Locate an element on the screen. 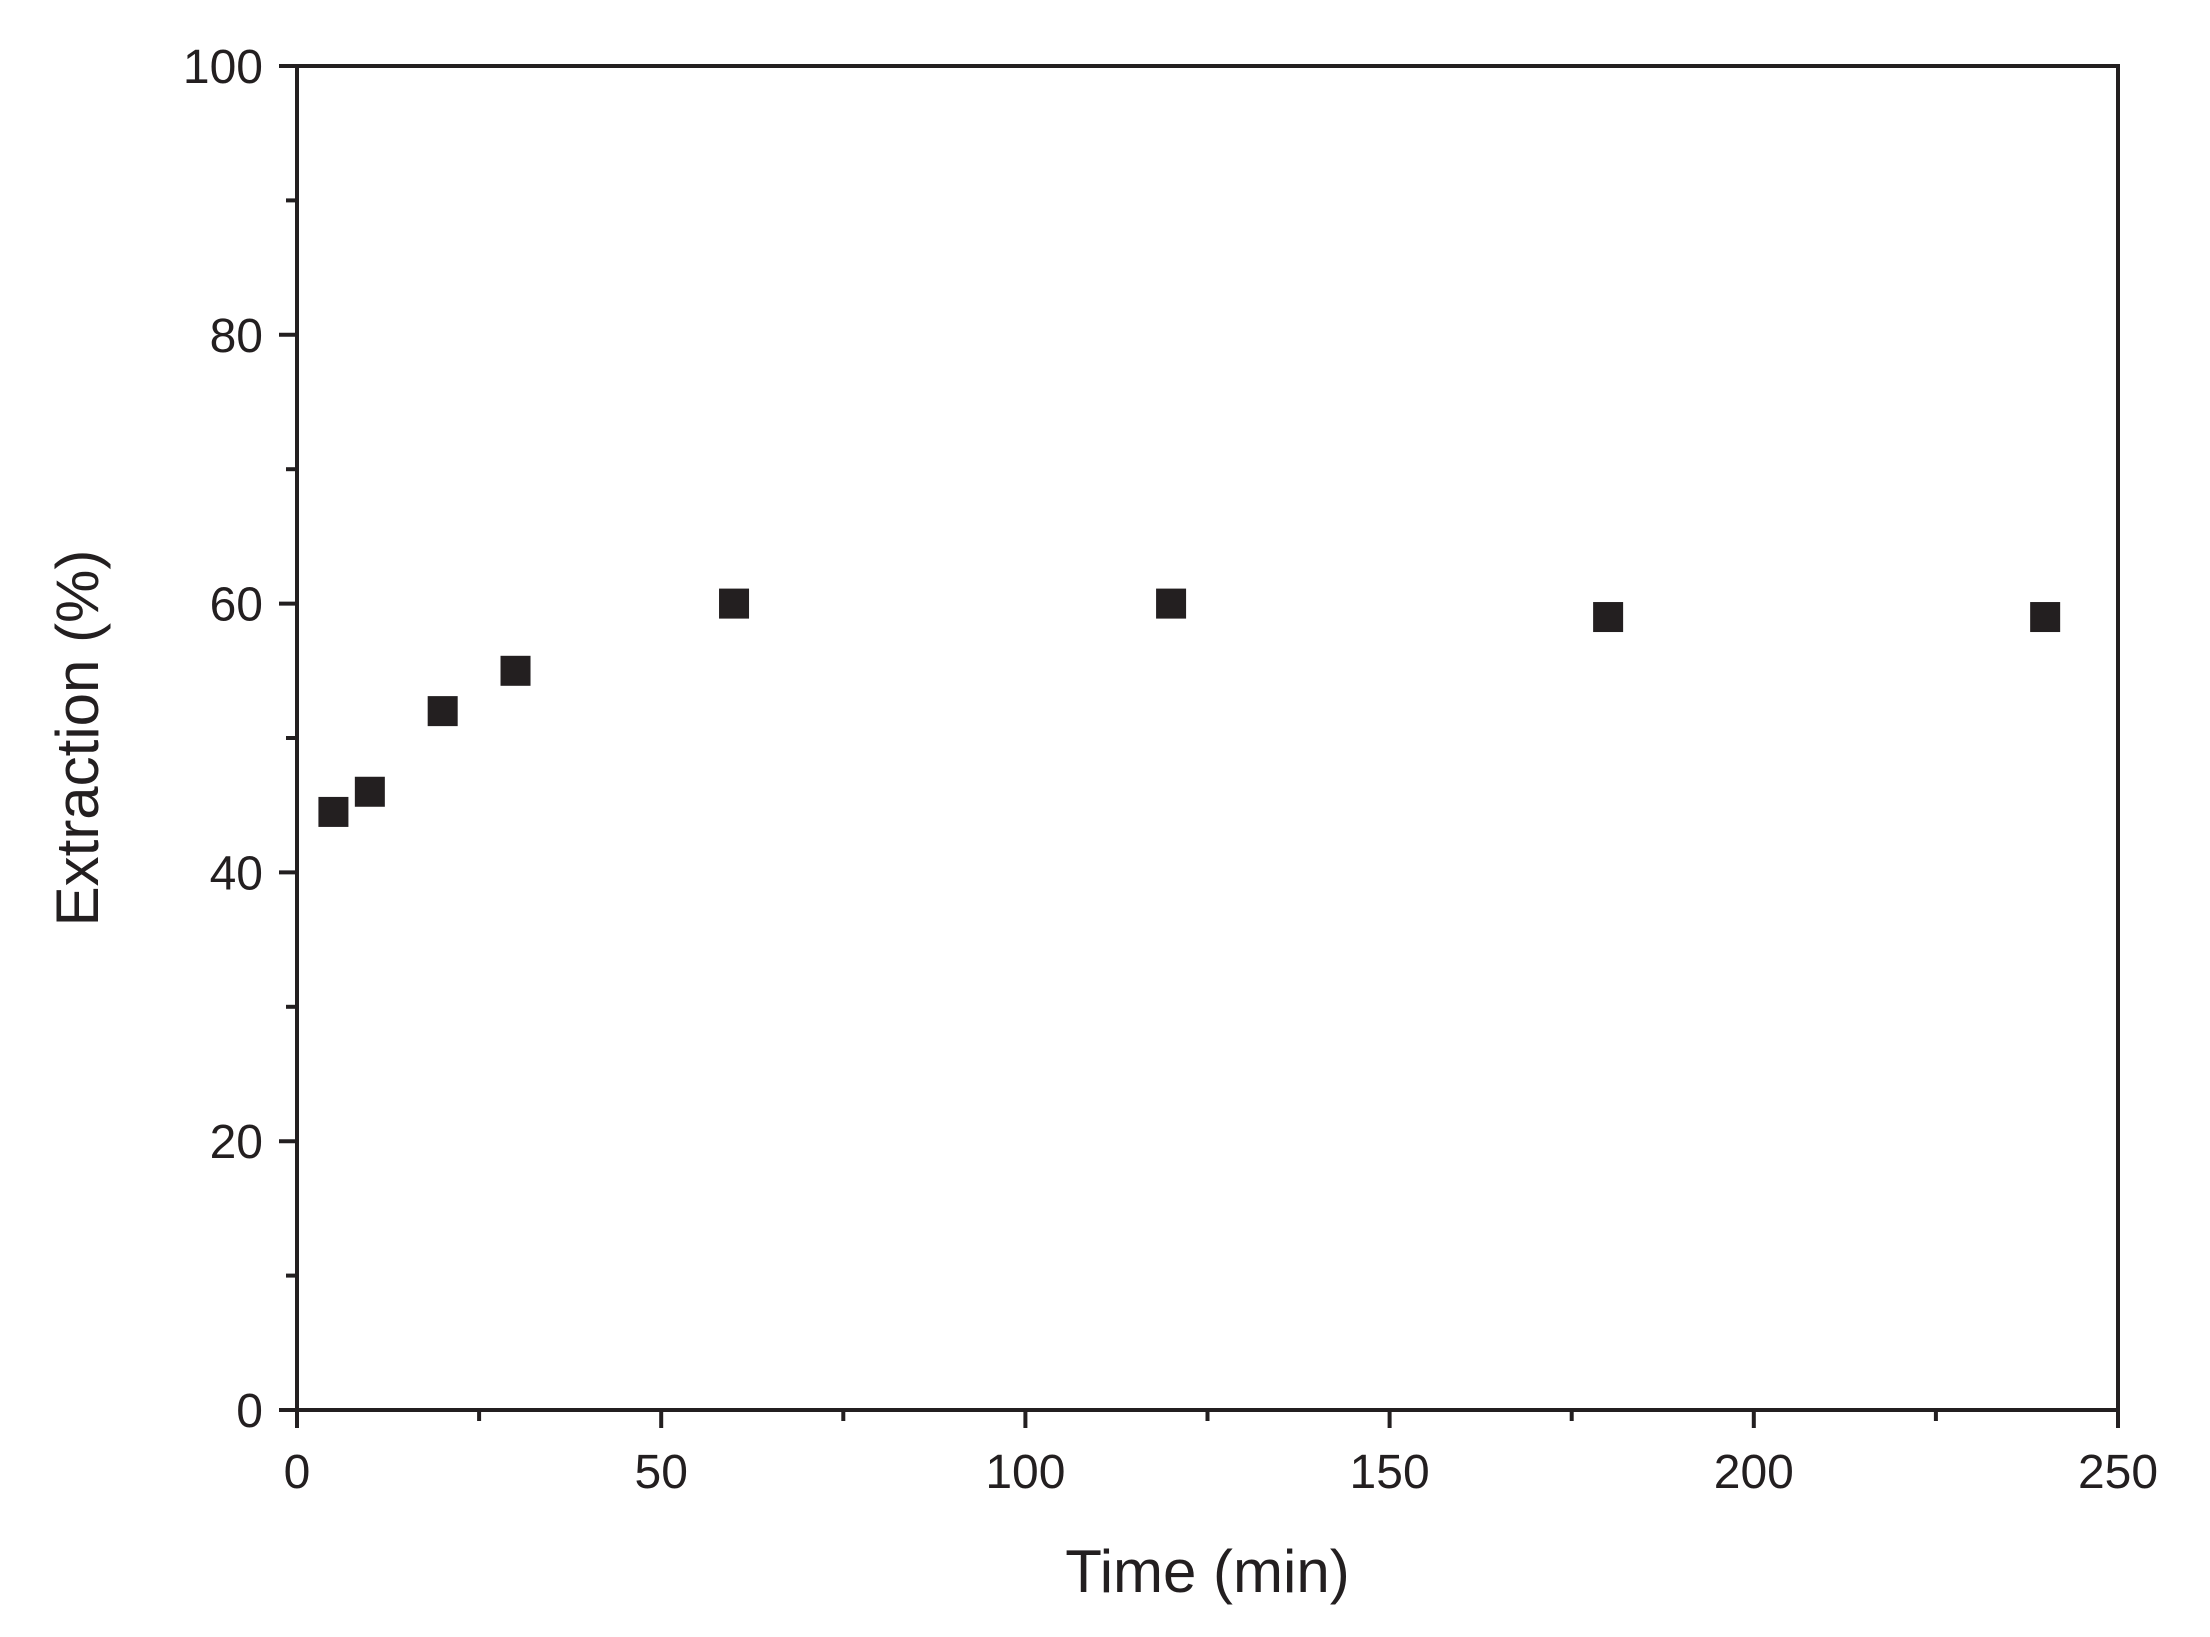  x-tick-label: 200 is located at coordinates (1754, 1472).